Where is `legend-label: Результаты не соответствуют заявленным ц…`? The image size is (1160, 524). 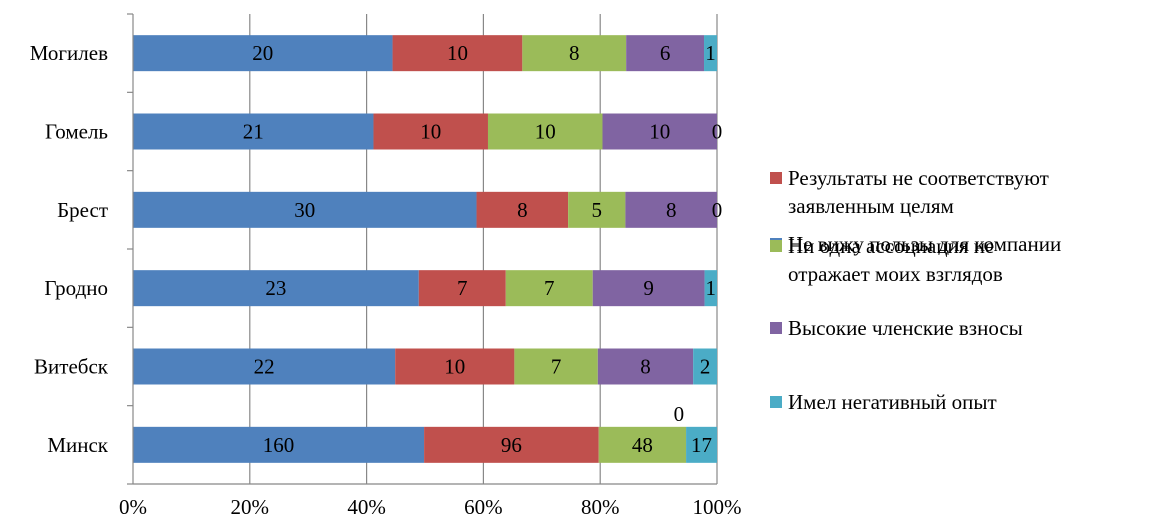 legend-label: Результаты не соответствуют заявленным ц… is located at coordinates (918, 192).